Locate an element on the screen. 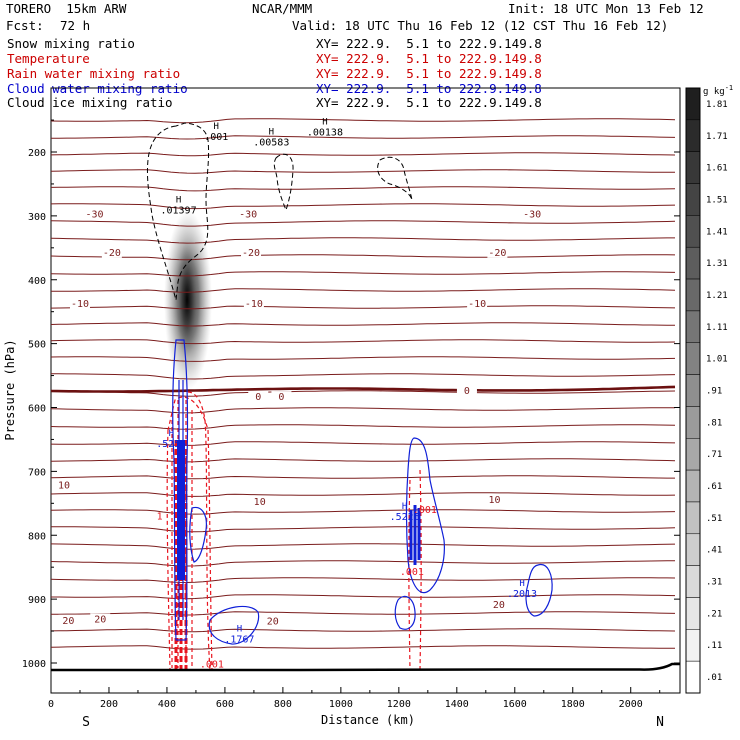 Image resolution: width=740 pixels, height=740 pixels. colorbar-label: .31 is located at coordinates (714, 583).